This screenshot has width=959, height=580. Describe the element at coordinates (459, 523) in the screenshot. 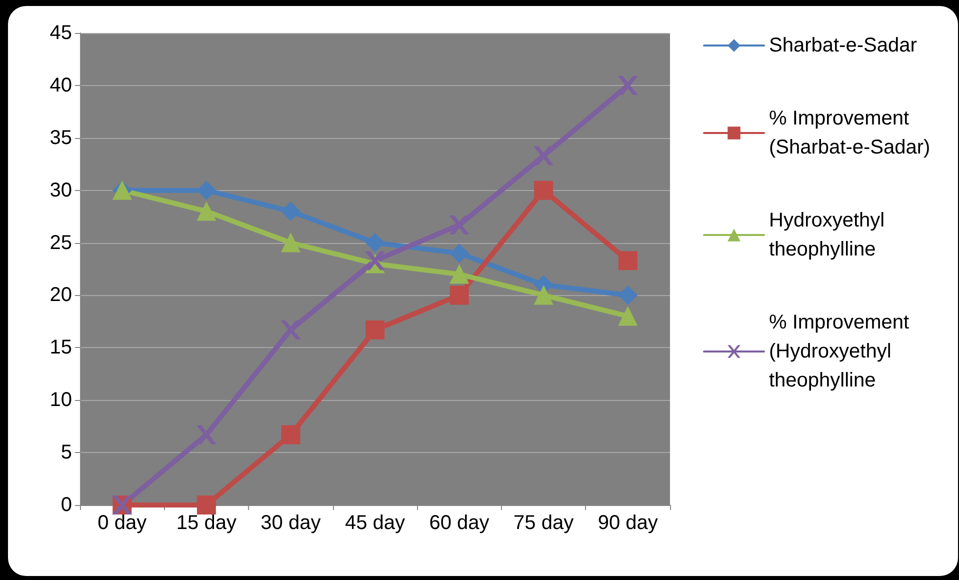

I see `x-tick-label: 60 day` at that location.